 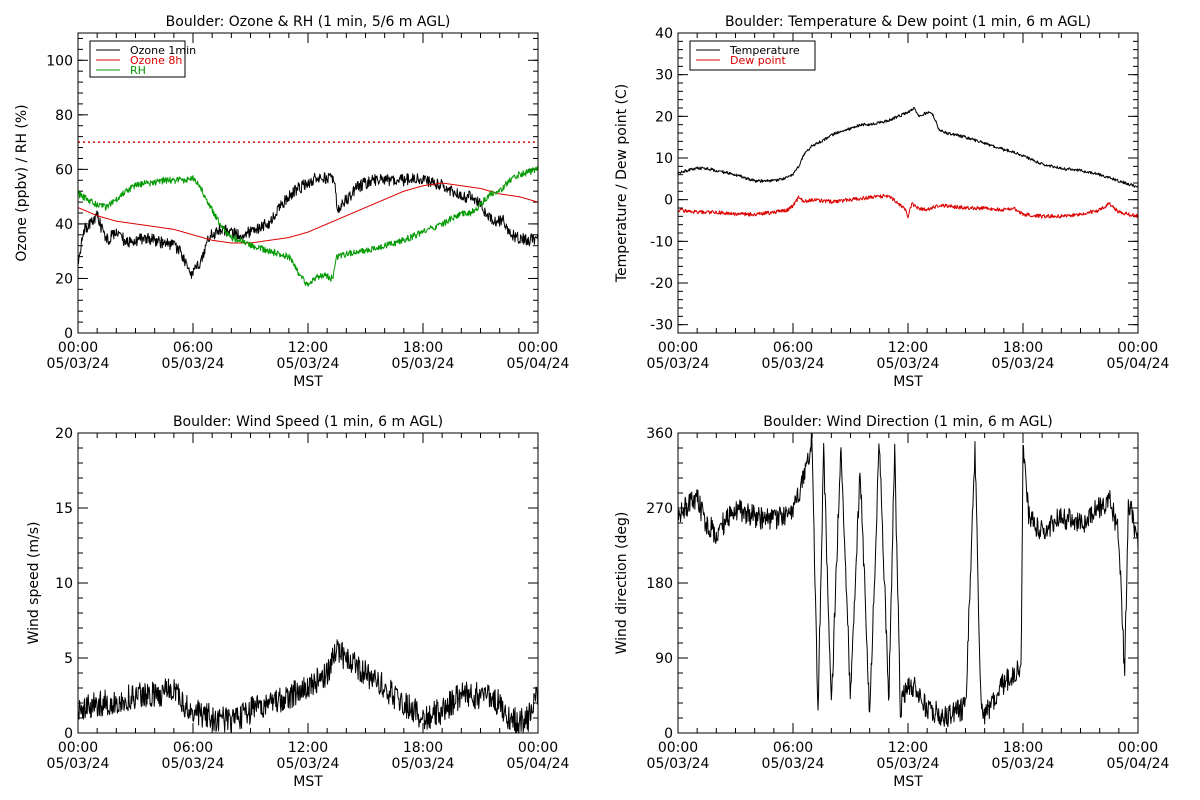 What do you see at coordinates (64, 509) in the screenshot?
I see `y-tick-label: 15` at bounding box center [64, 509].